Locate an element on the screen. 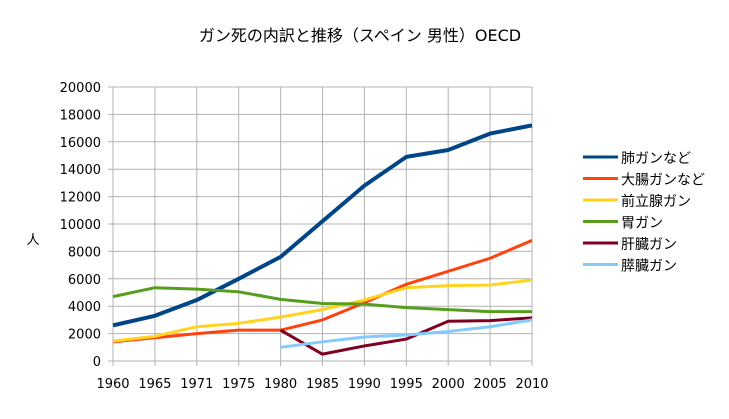 This screenshot has width=729, height=419. legend-label: 前立腺ガン is located at coordinates (656, 201).